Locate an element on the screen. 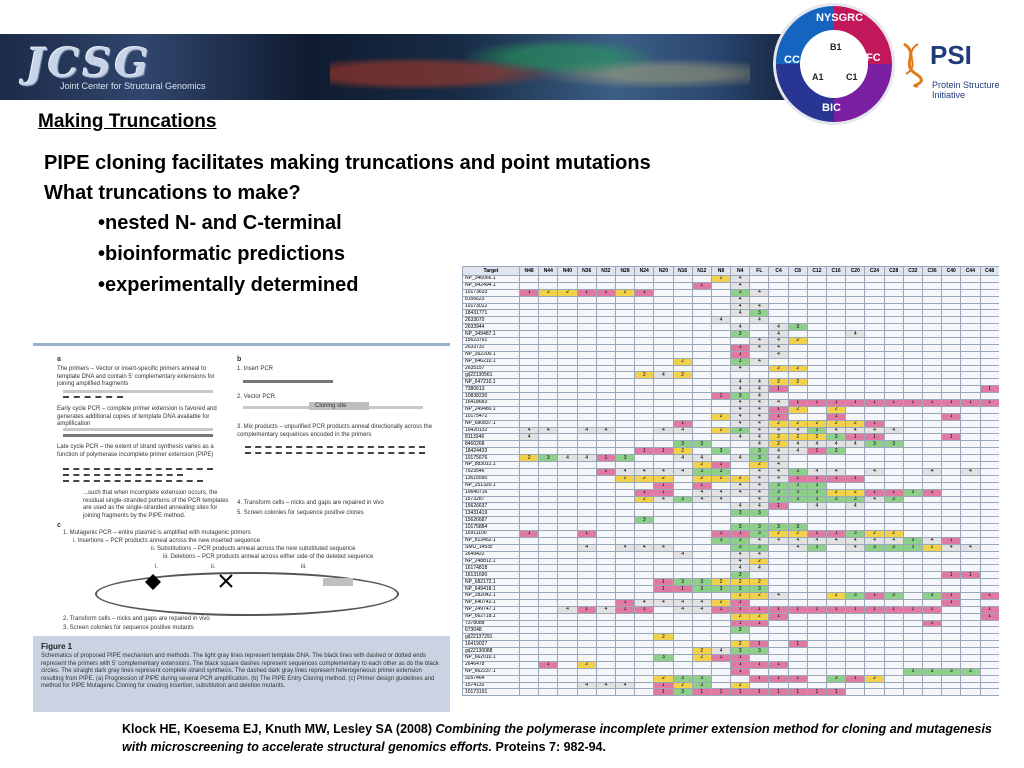  target-id-cell: NP_813452.1 is located at coordinates (491, 540).